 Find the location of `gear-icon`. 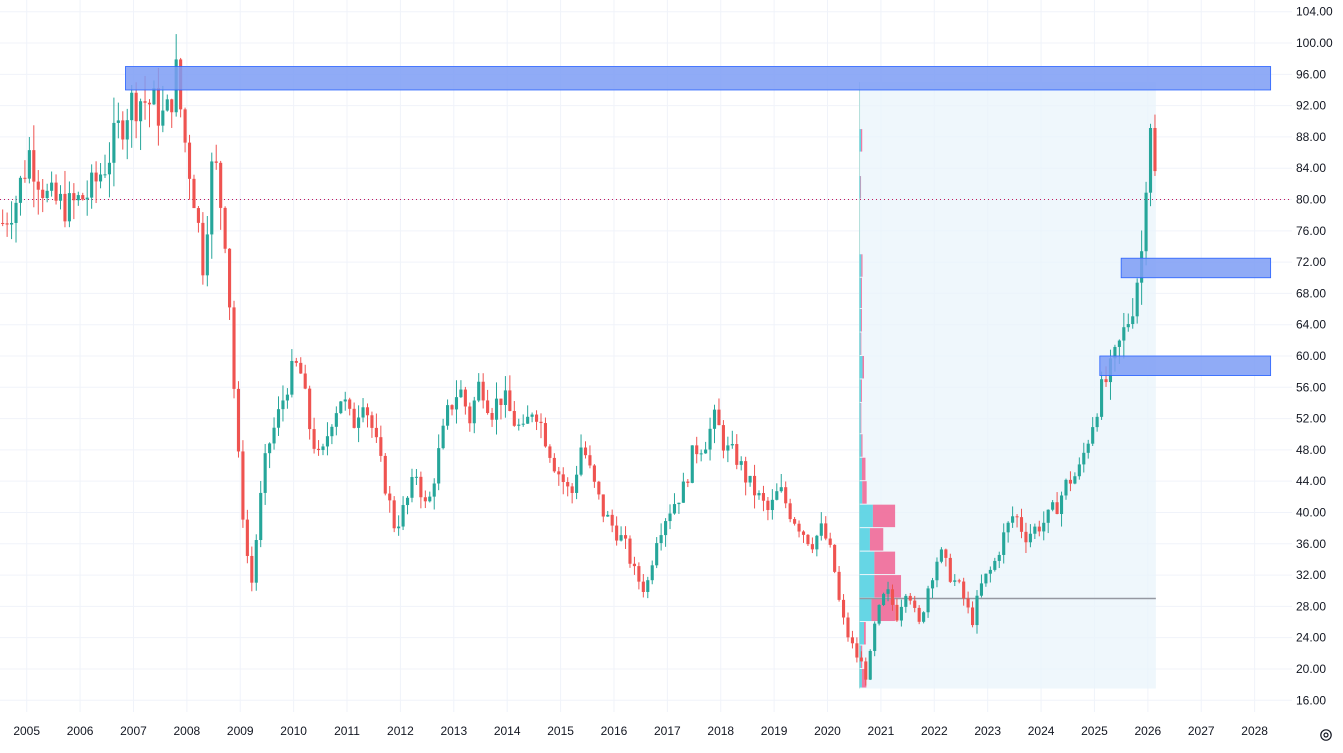

gear-icon is located at coordinates (1326, 735).